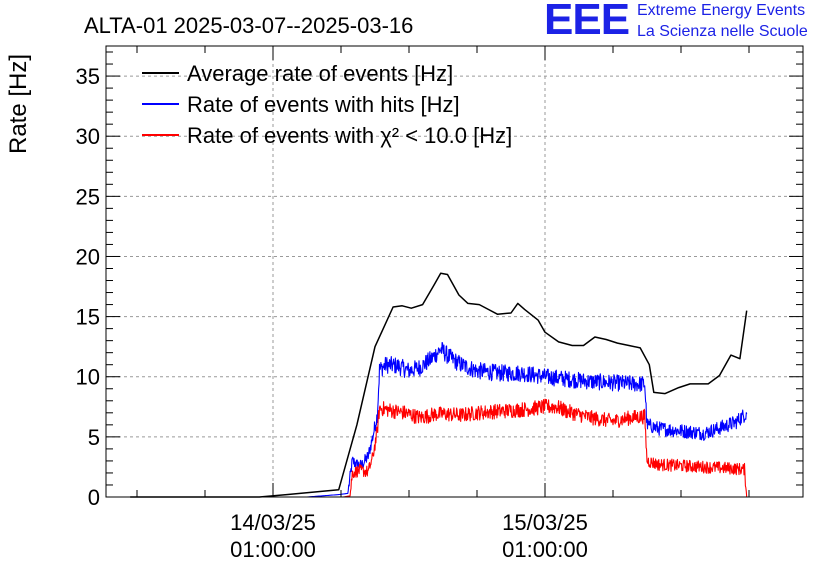  Describe the element at coordinates (88, 136) in the screenshot. I see `y-tick-label: 30` at that location.